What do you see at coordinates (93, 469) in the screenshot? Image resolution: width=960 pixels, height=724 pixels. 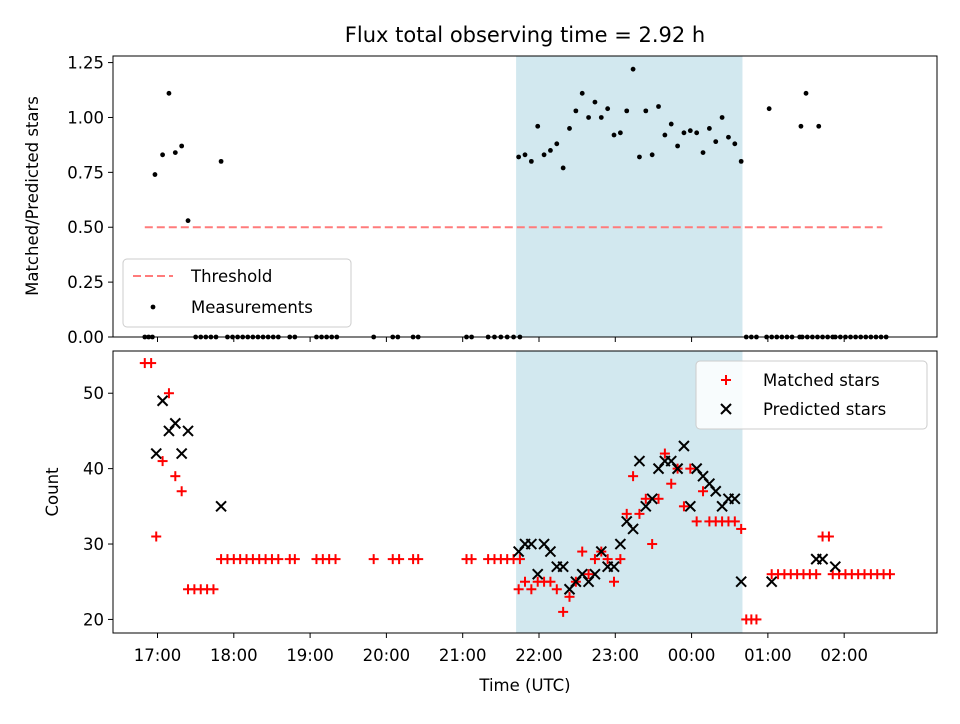 I see `y-tick-label: 40` at bounding box center [93, 469].